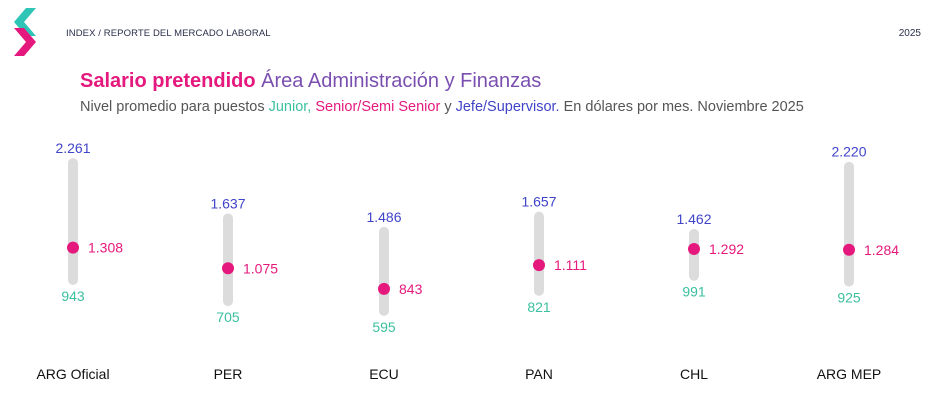 This screenshot has width=941, height=407. Describe the element at coordinates (693, 219) in the screenshot. I see `jefe-value-label: 1.462` at that location.